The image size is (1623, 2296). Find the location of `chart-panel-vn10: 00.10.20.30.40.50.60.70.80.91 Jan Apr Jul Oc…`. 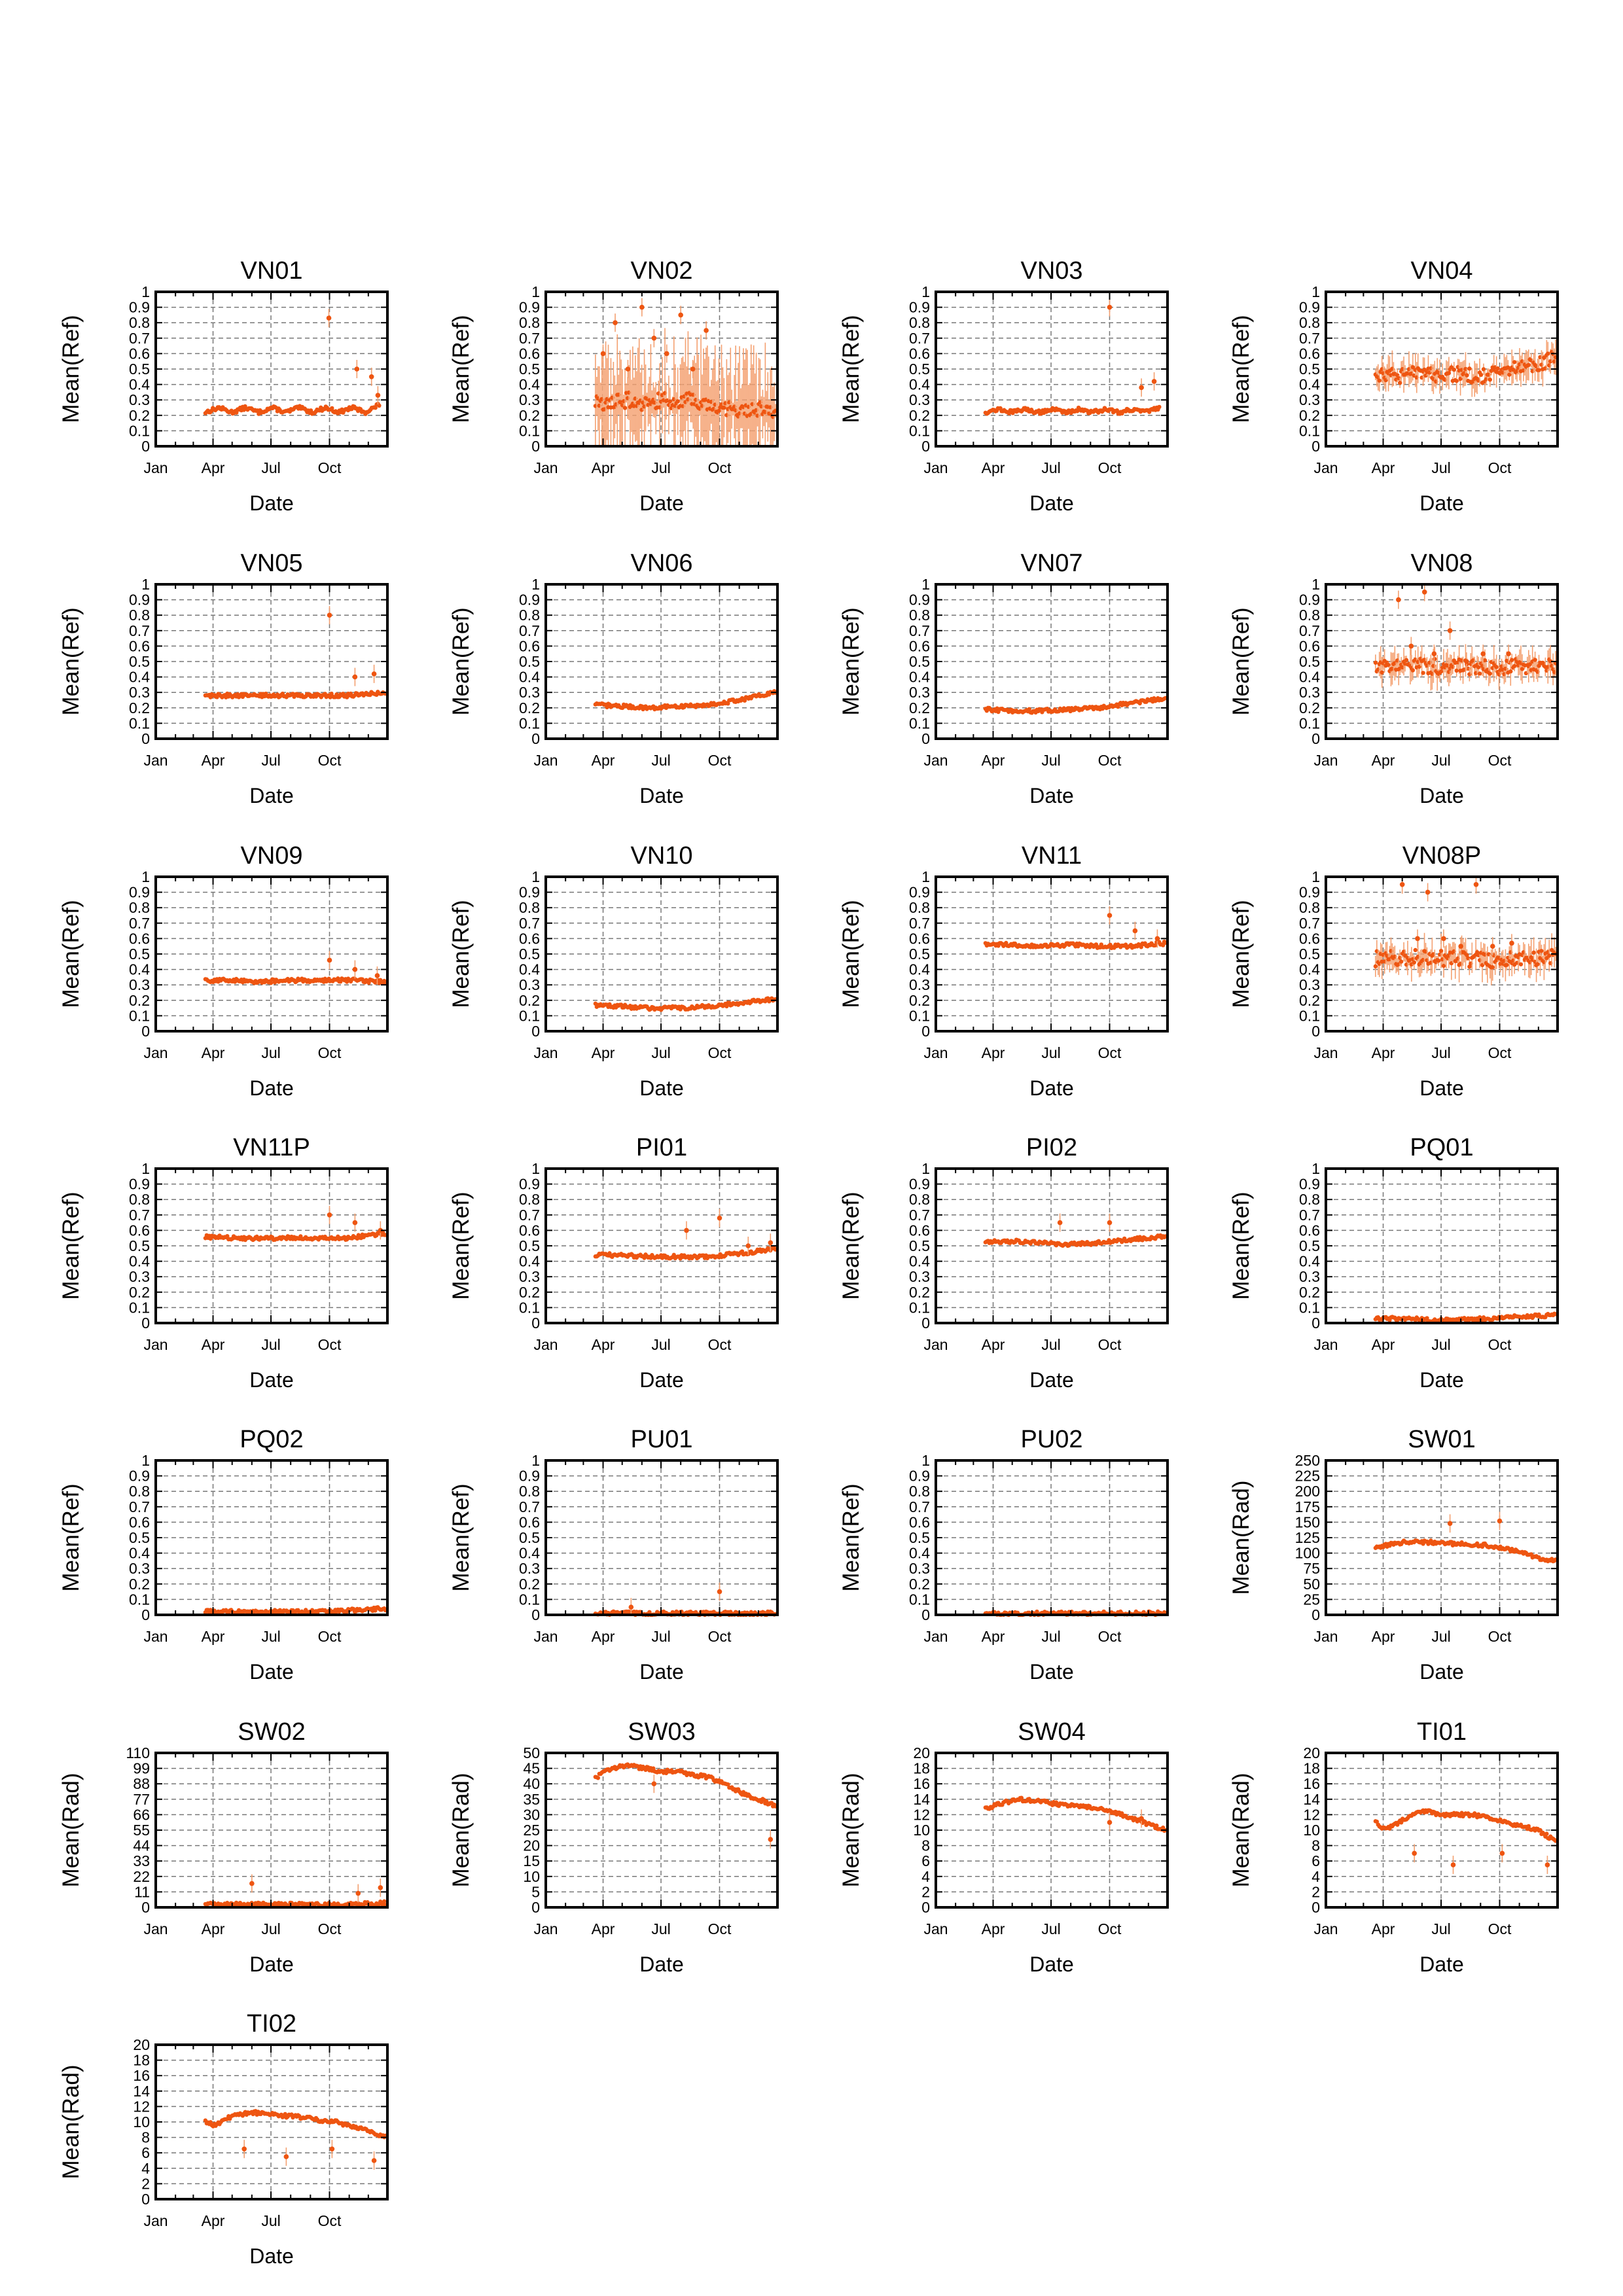

chart-panel-vn10: 00.10.20.30.40.50.60.70.80.91 Jan Apr Jul Oc… is located at coordinates (613, 971).